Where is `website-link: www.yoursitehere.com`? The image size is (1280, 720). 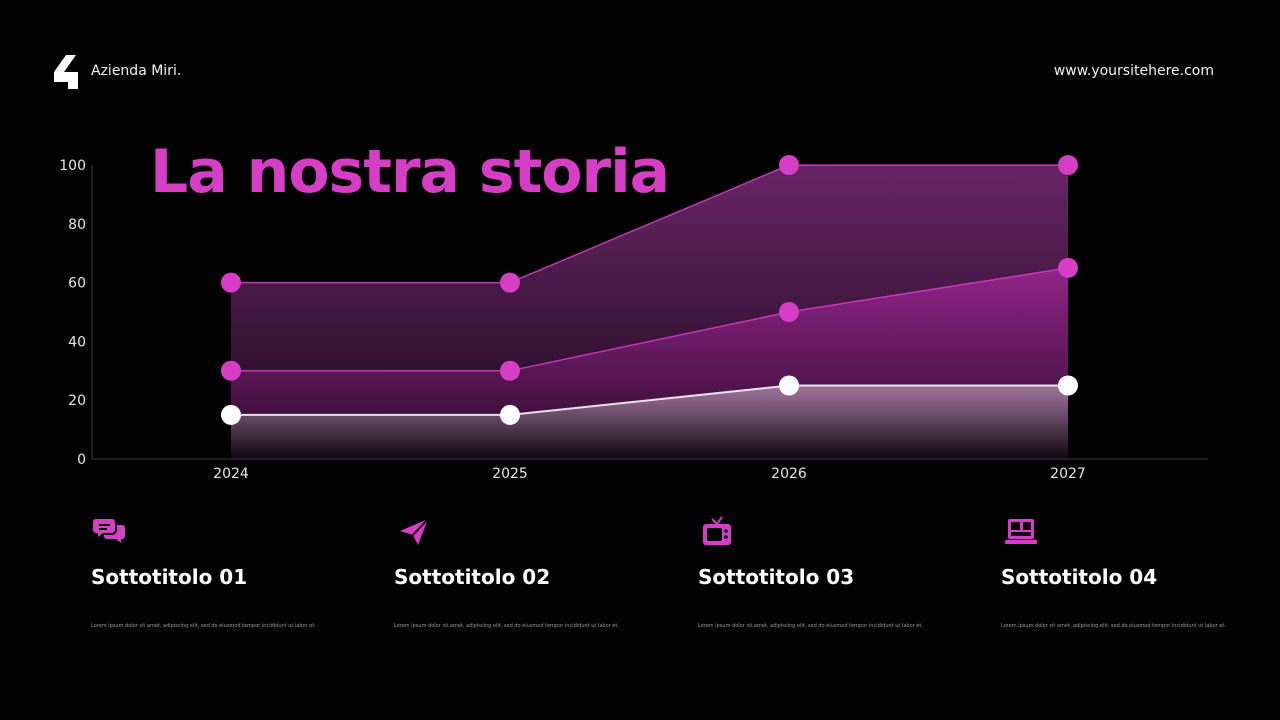 website-link: www.yoursitehere.com is located at coordinates (1133, 71).